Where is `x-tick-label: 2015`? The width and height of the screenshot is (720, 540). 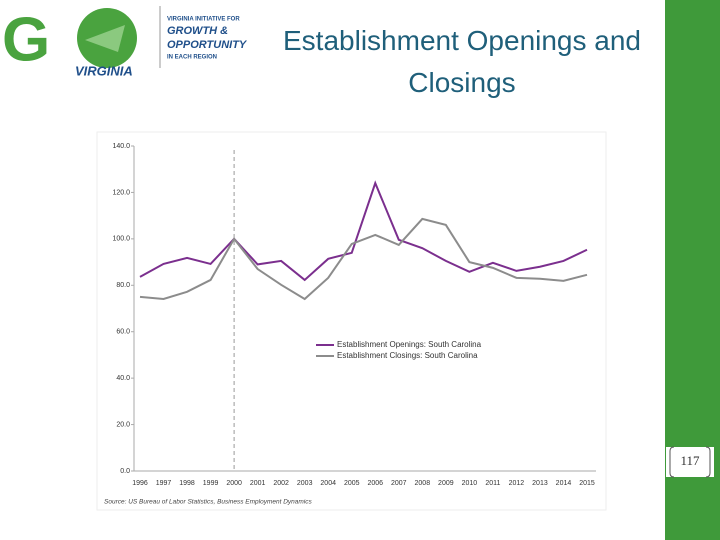 x-tick-label: 2015 is located at coordinates (587, 483).